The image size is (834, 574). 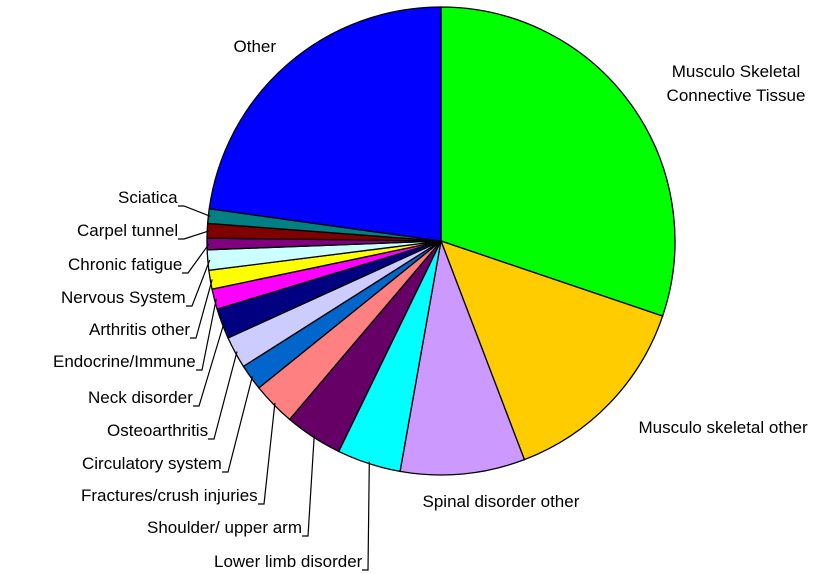 I want to click on slice-label: Arthritis other, so click(x=140, y=329).